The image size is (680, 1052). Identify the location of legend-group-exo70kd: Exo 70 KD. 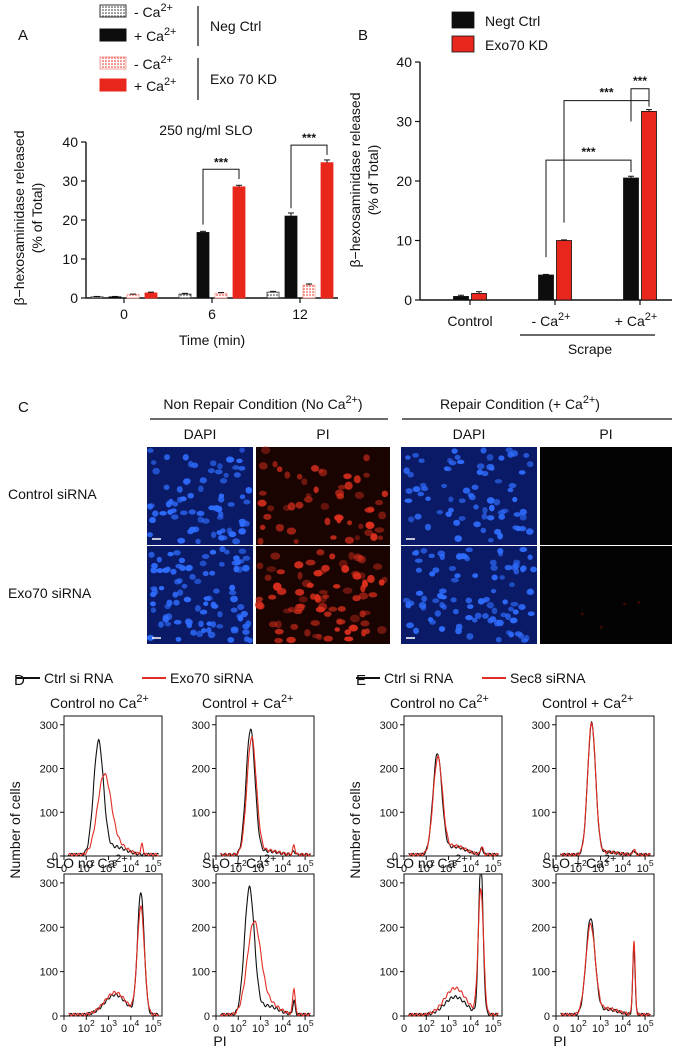
(243, 79).